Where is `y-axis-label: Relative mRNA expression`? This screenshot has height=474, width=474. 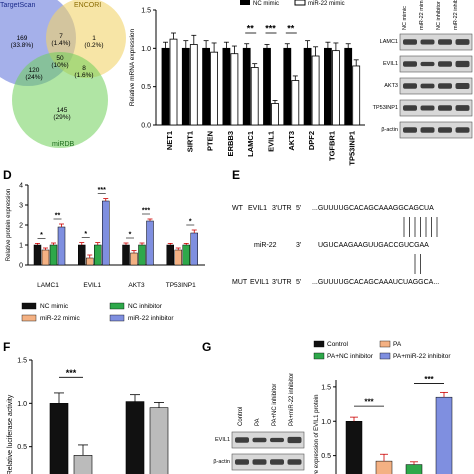 y-axis-label: Relative mRNA expression is located at coordinates (132, 67).